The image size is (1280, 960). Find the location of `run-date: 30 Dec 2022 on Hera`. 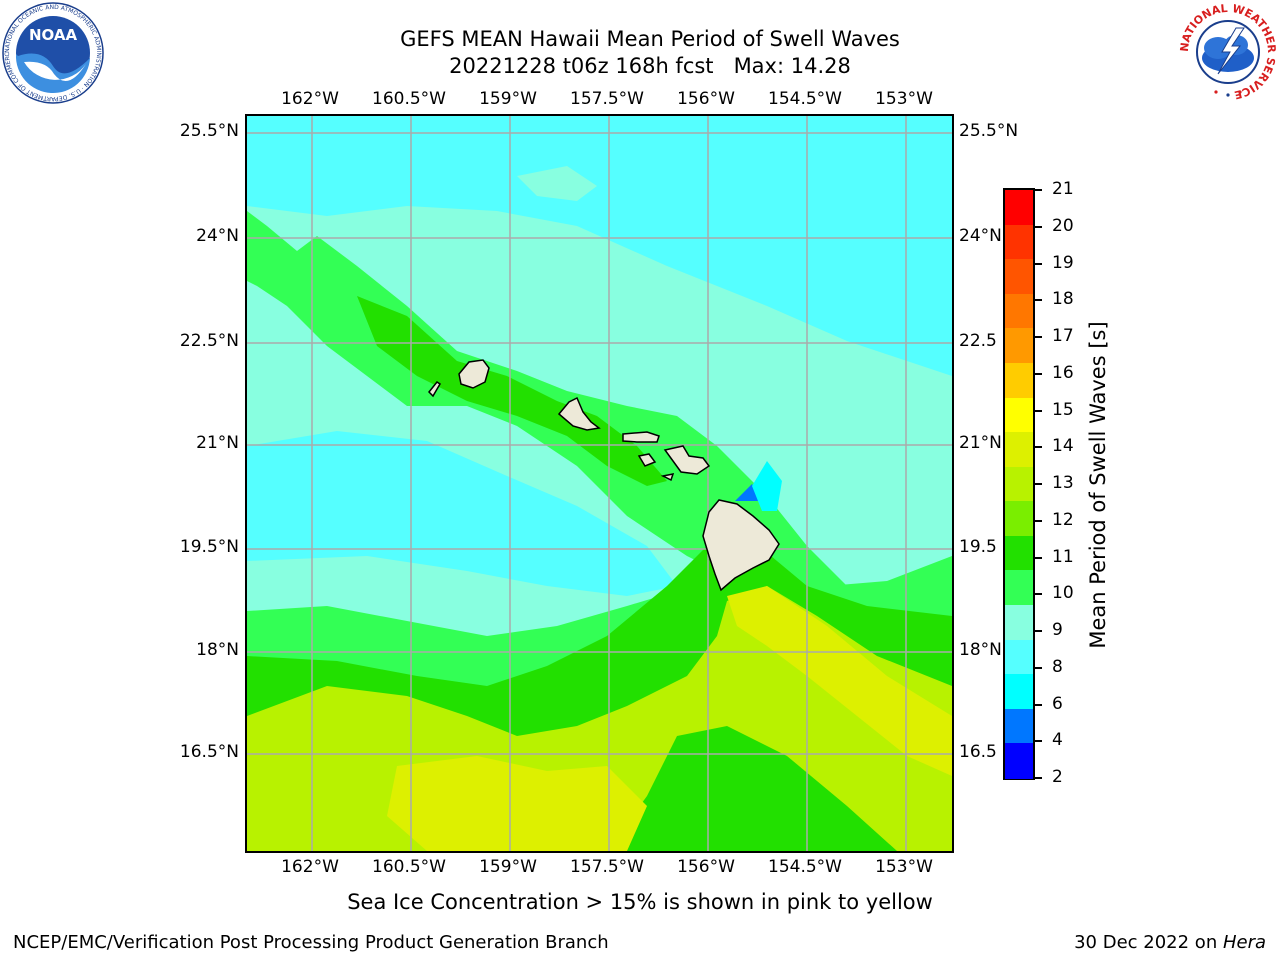

run-date: 30 Dec 2022 on Hera is located at coordinates (1170, 942).